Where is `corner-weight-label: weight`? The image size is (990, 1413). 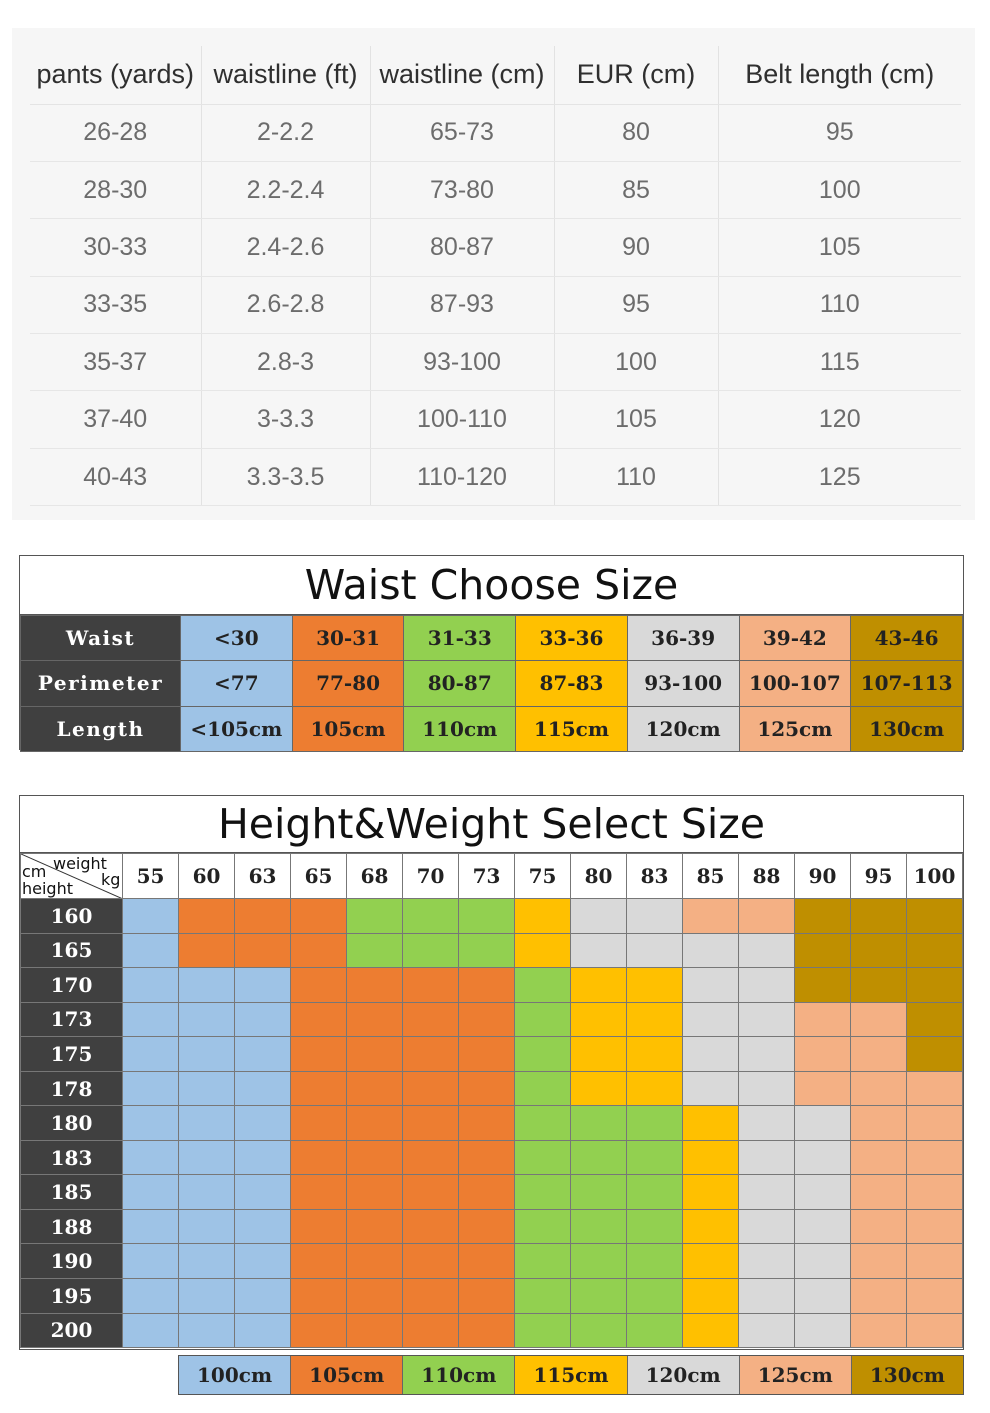 corner-weight-label: weight is located at coordinates (80, 863).